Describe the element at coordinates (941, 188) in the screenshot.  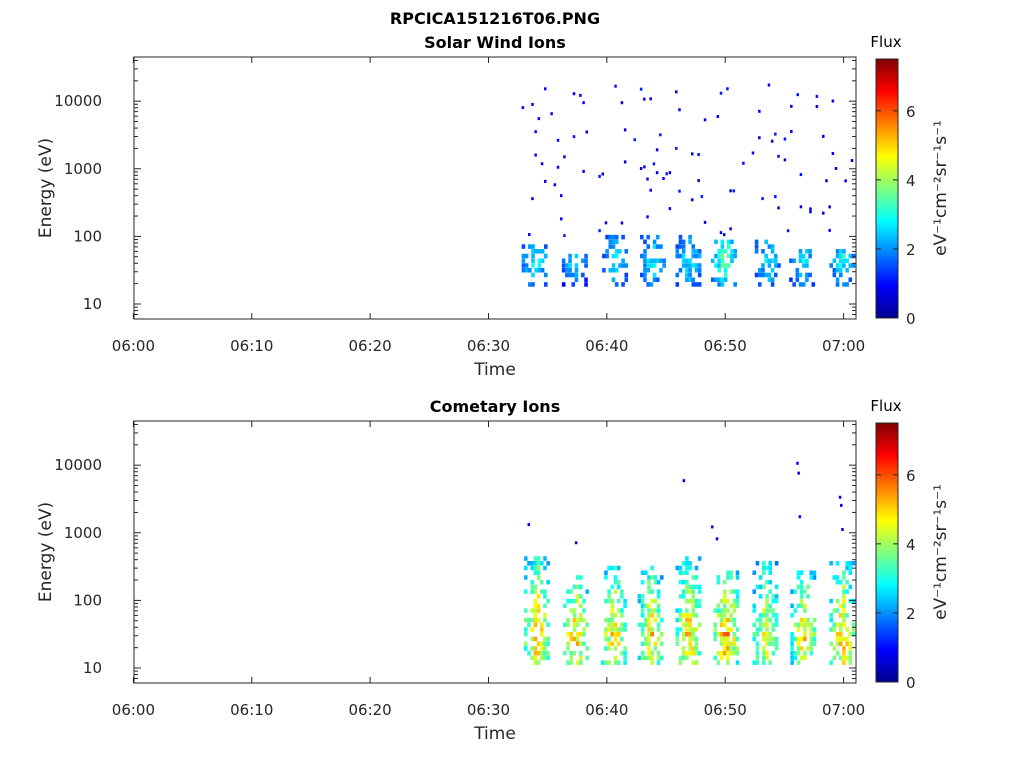
I see `colorbar-units: eV⁻¹cm⁻²sr⁻¹s⁻¹` at that location.